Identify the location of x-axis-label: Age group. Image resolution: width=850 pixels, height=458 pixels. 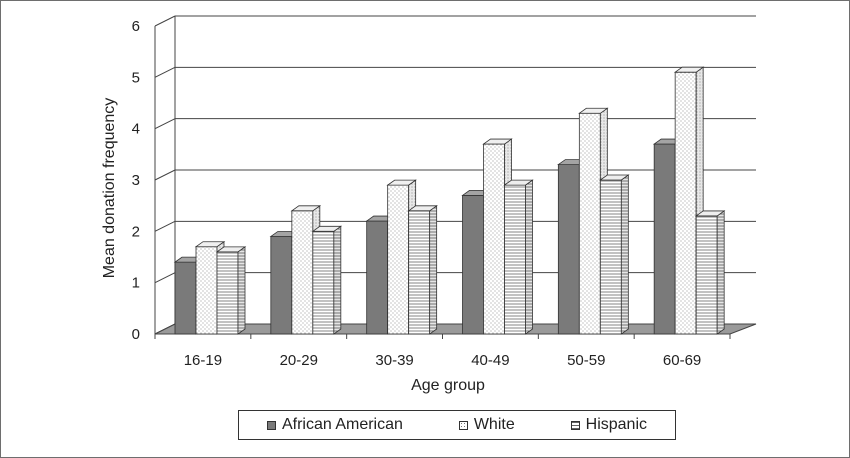
(448, 385).